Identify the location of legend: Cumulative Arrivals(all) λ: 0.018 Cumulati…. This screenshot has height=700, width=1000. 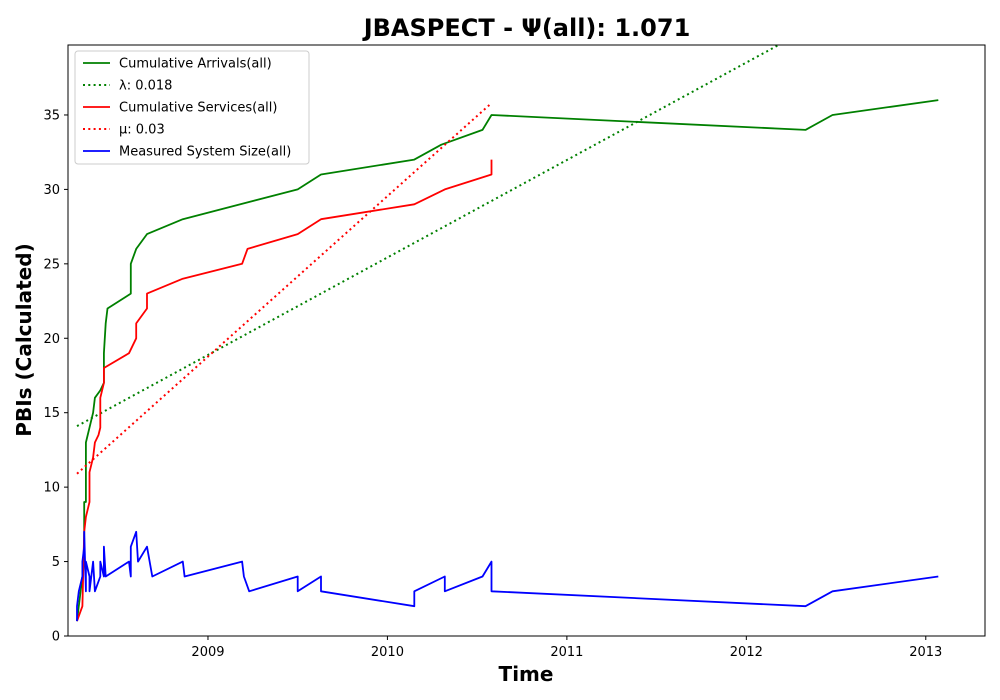
(192, 107).